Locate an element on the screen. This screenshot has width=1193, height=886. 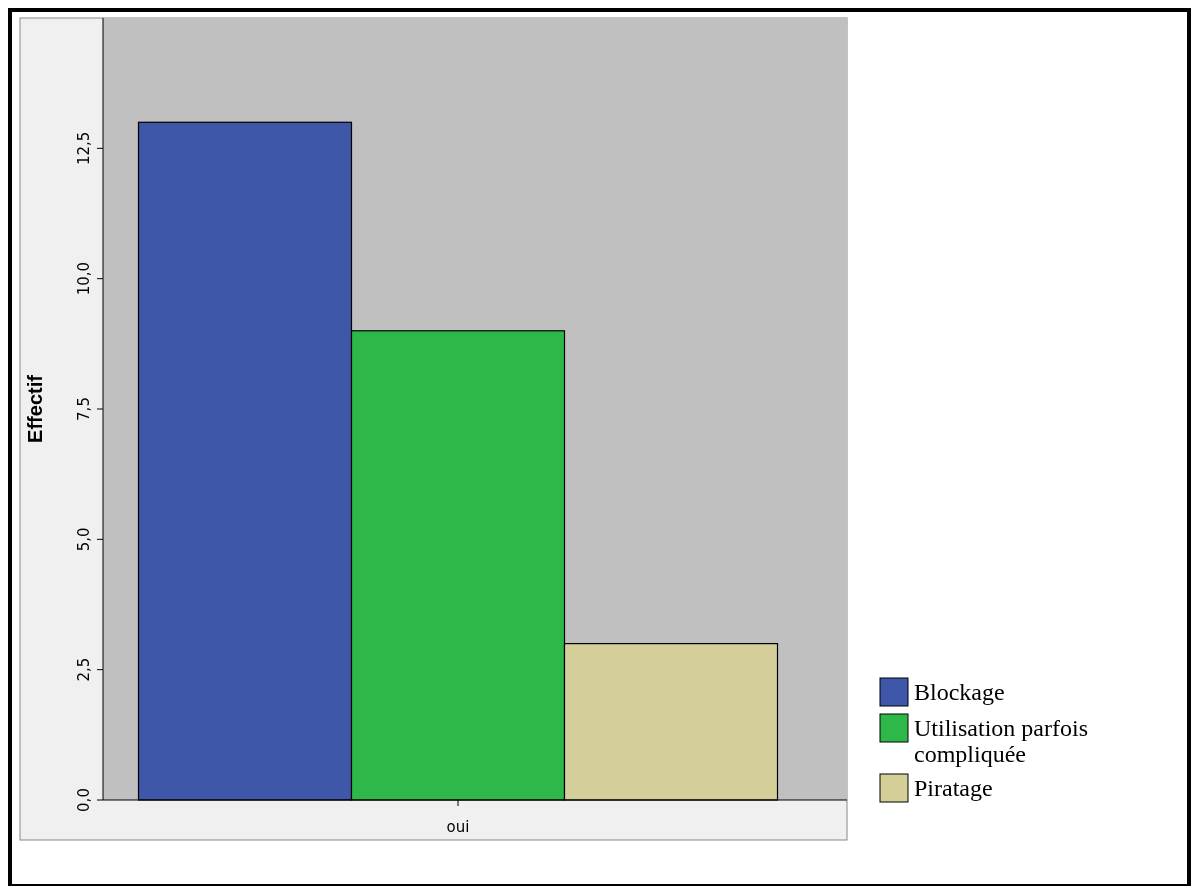
y-axis-title: Effectif is located at coordinates (35, 408).